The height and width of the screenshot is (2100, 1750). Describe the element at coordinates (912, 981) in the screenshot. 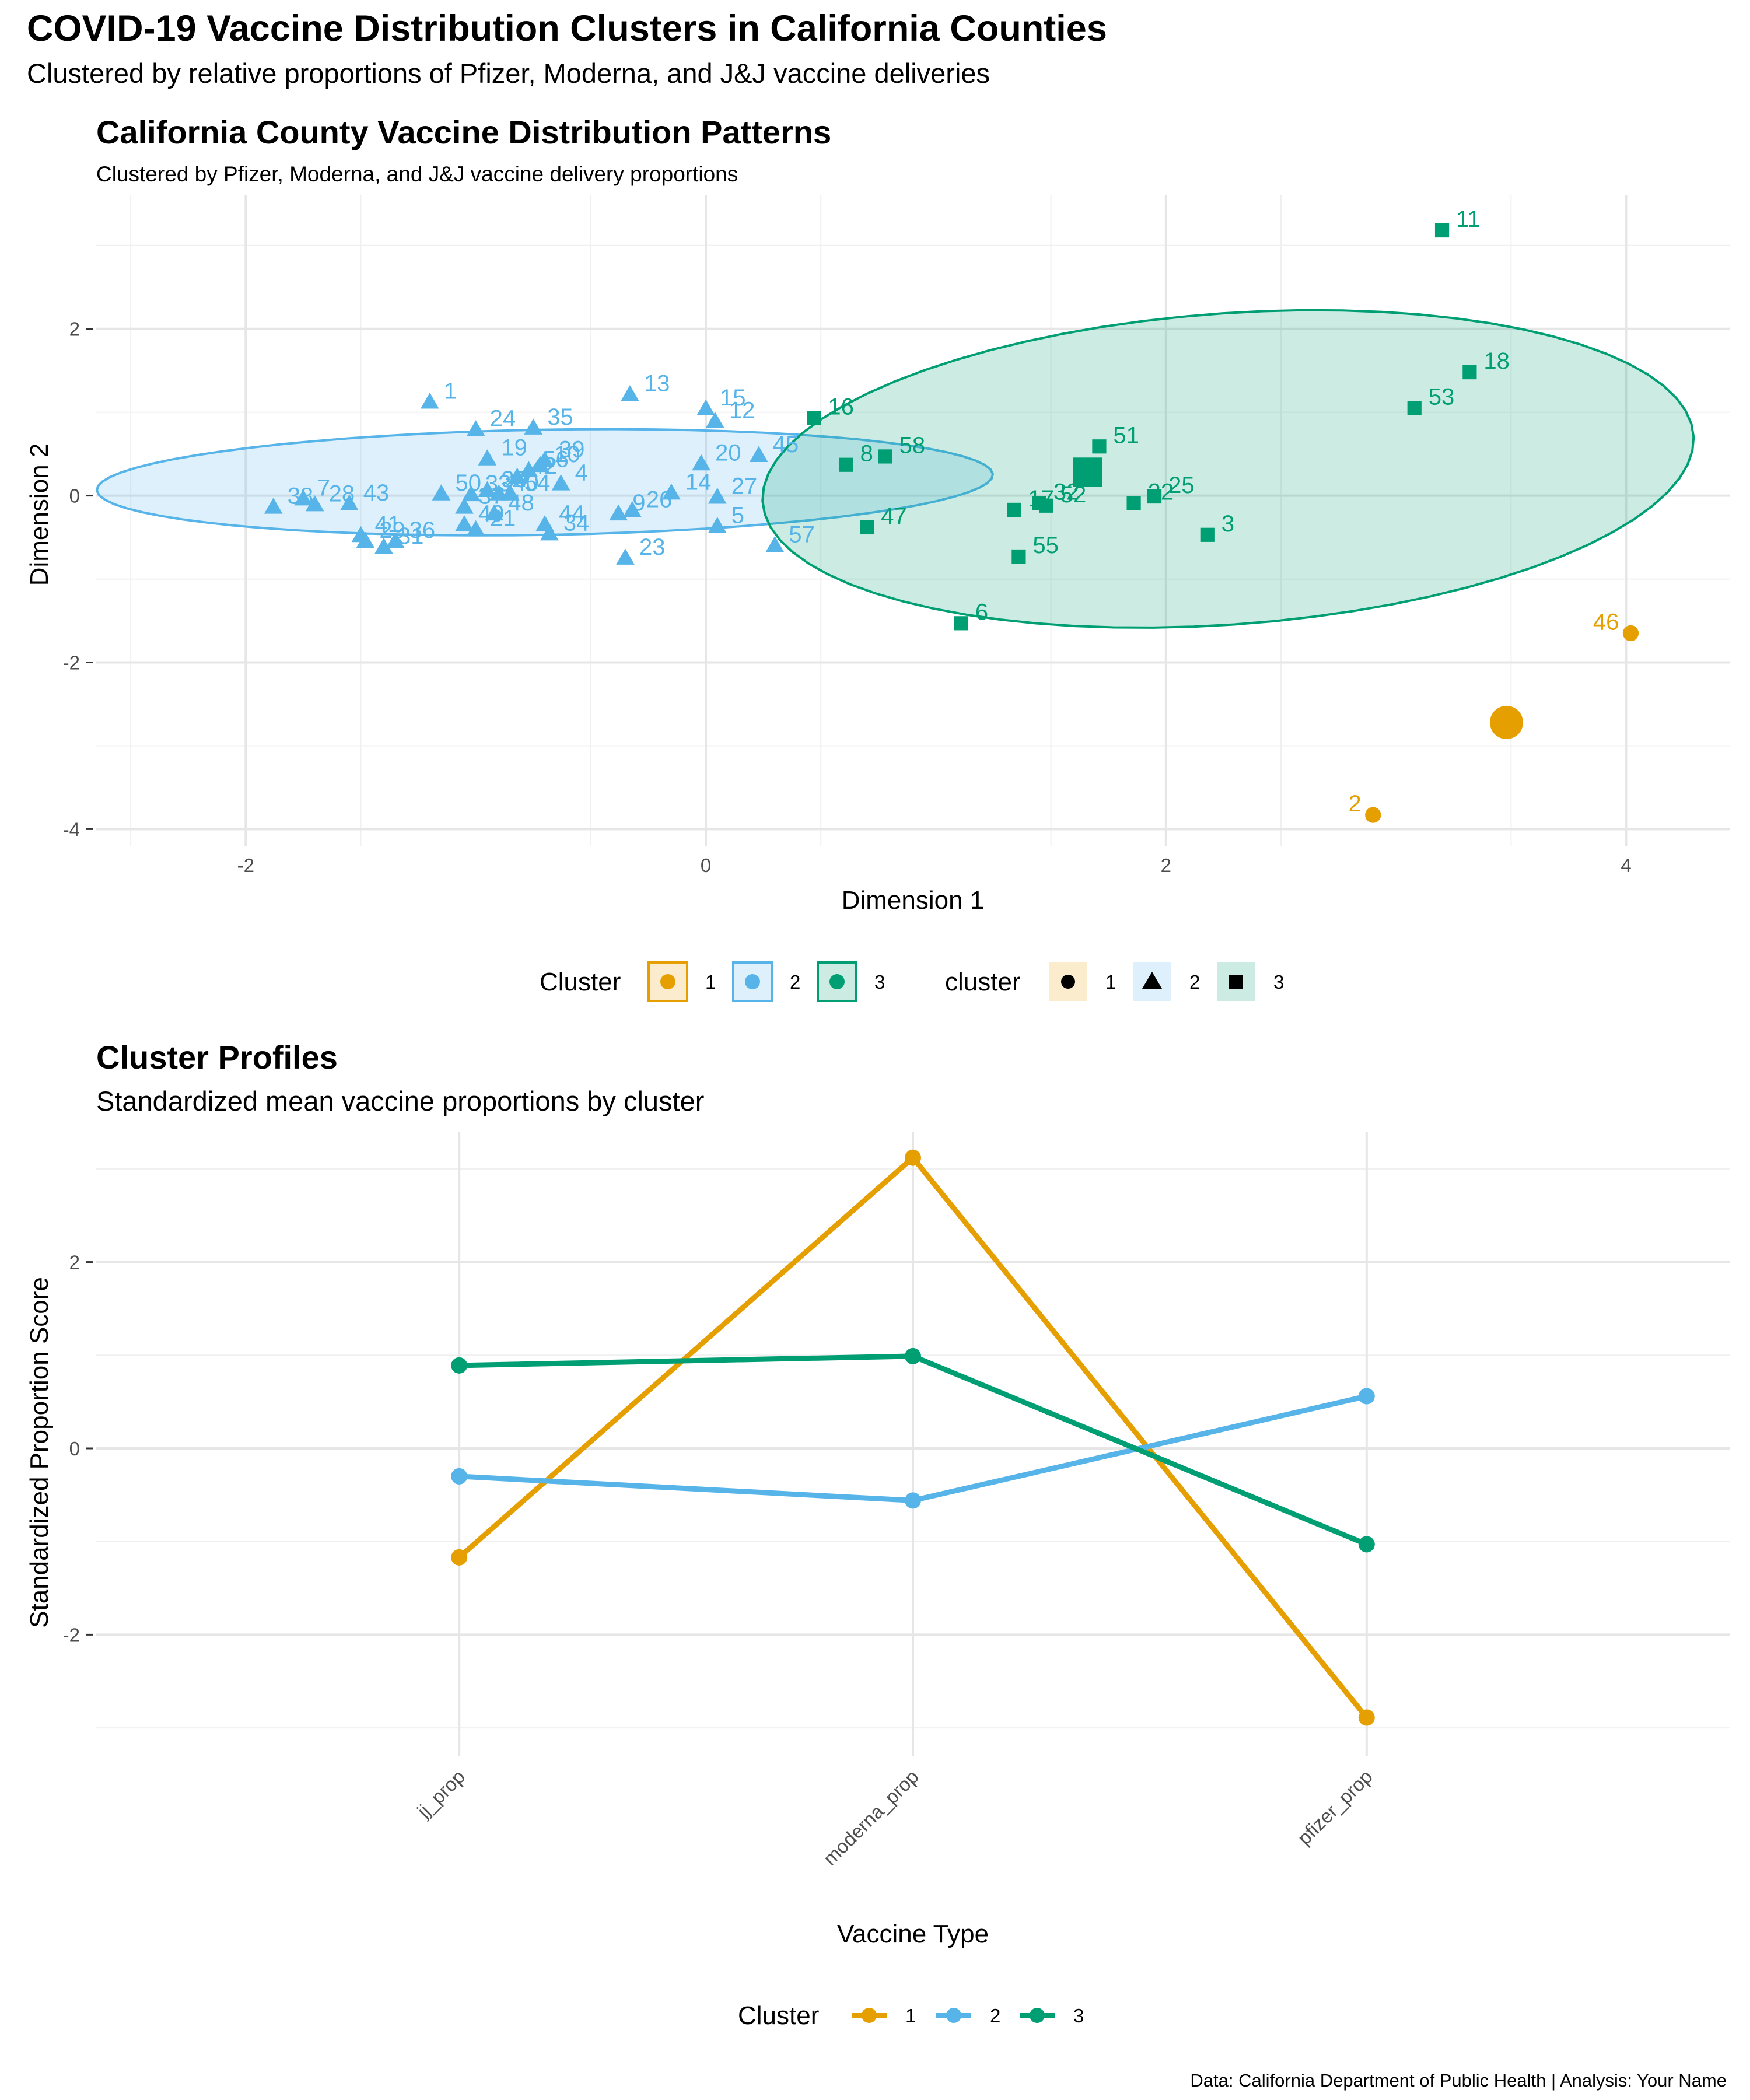

I see `scatter-legend: Cluster 1 2 3 cluster 1 2 3` at that location.